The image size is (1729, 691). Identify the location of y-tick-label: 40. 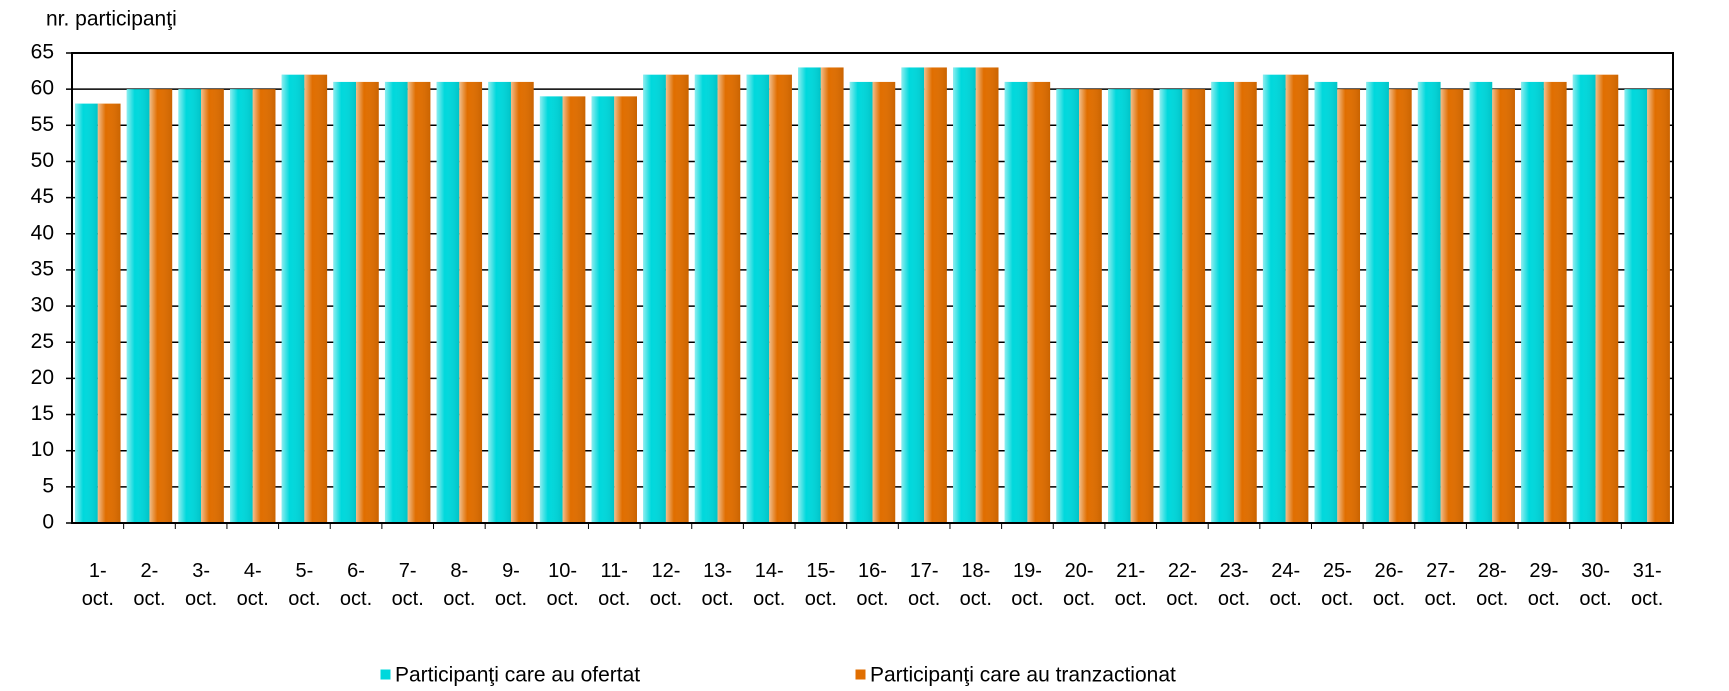
(42, 232).